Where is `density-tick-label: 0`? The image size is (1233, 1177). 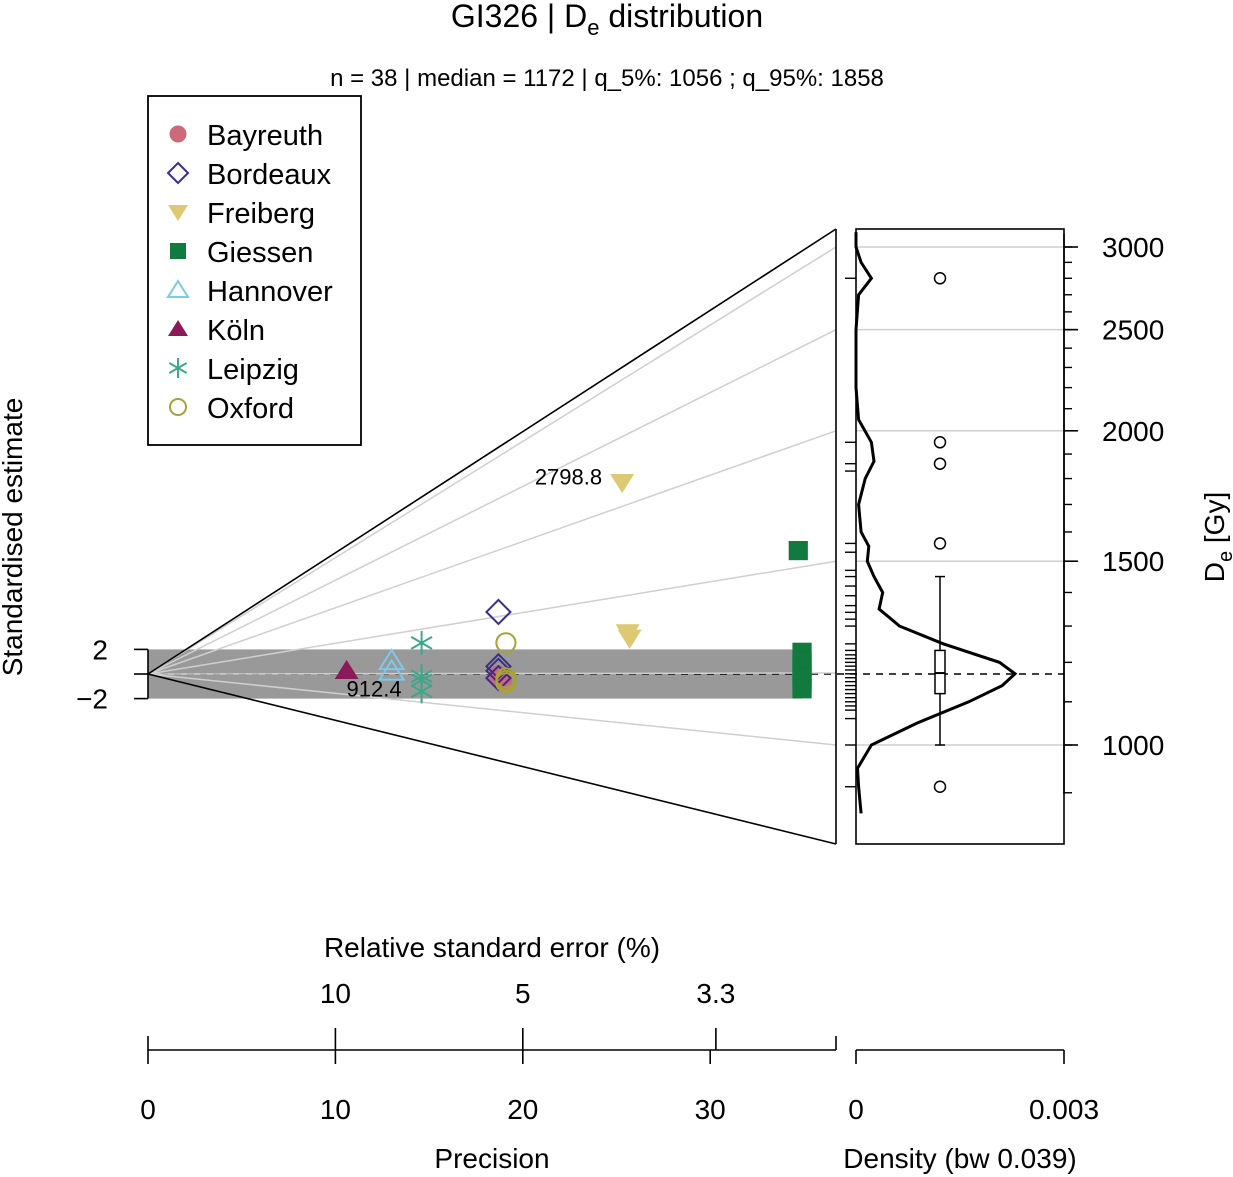 density-tick-label: 0 is located at coordinates (856, 1109).